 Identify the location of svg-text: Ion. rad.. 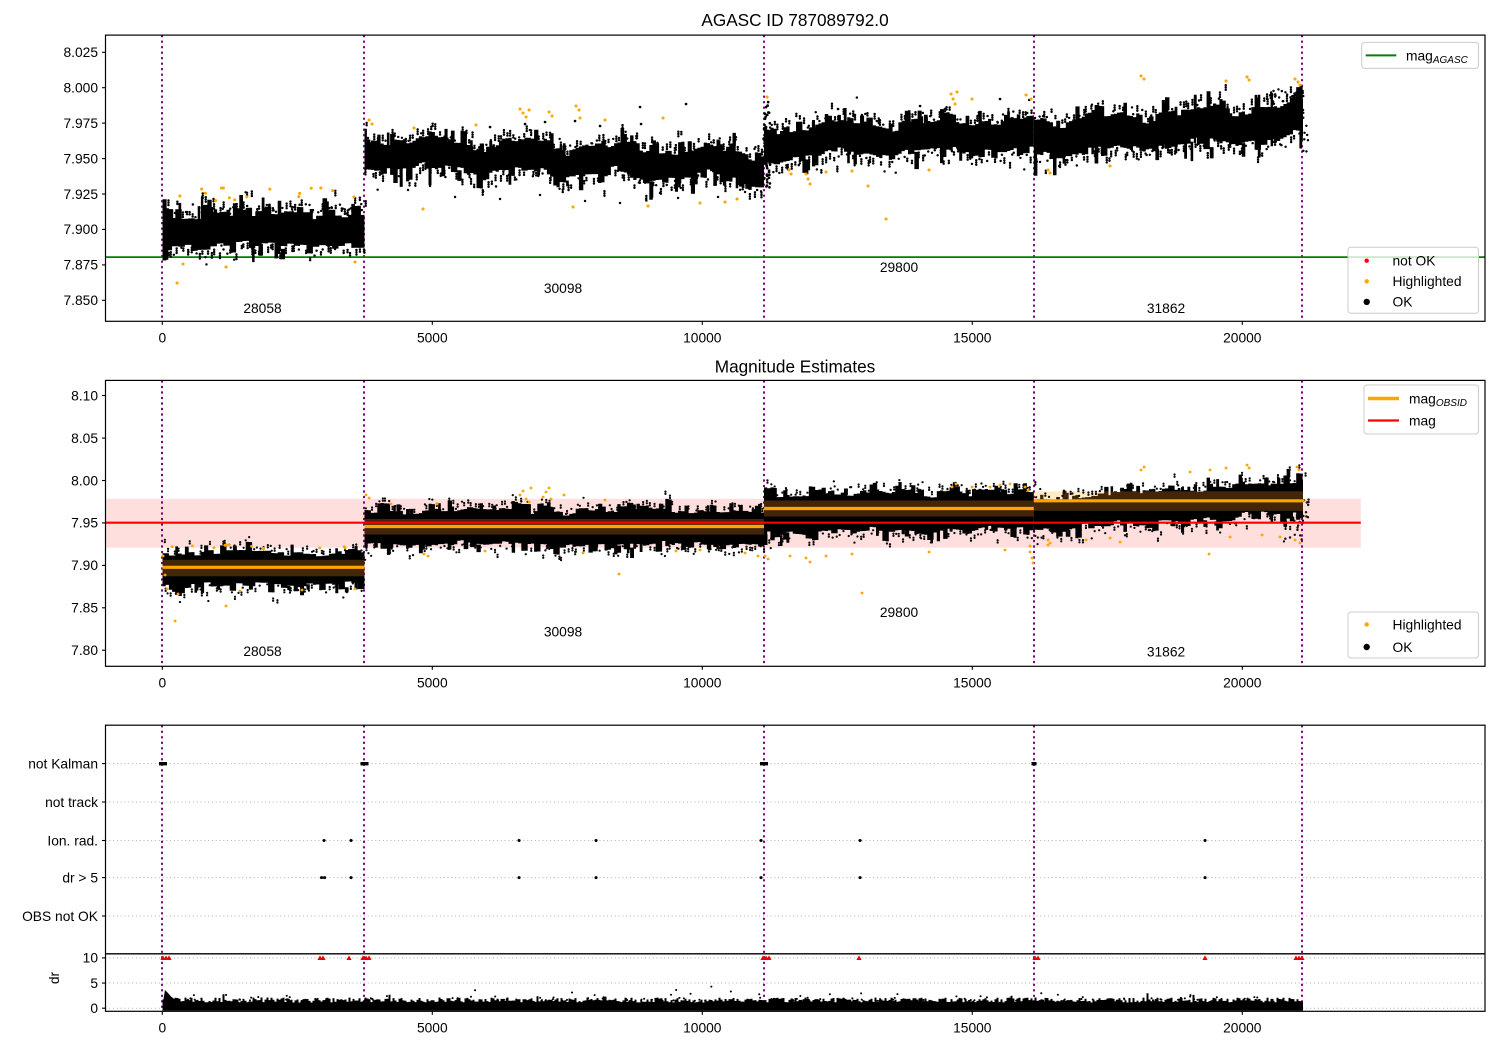
(72, 840).